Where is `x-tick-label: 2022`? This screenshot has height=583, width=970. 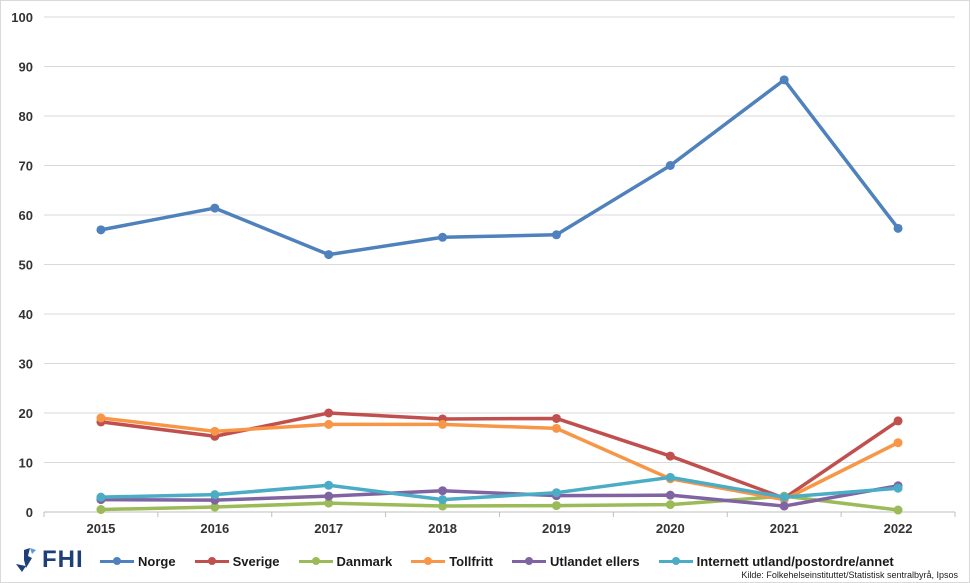
x-tick-label: 2022 is located at coordinates (898, 528).